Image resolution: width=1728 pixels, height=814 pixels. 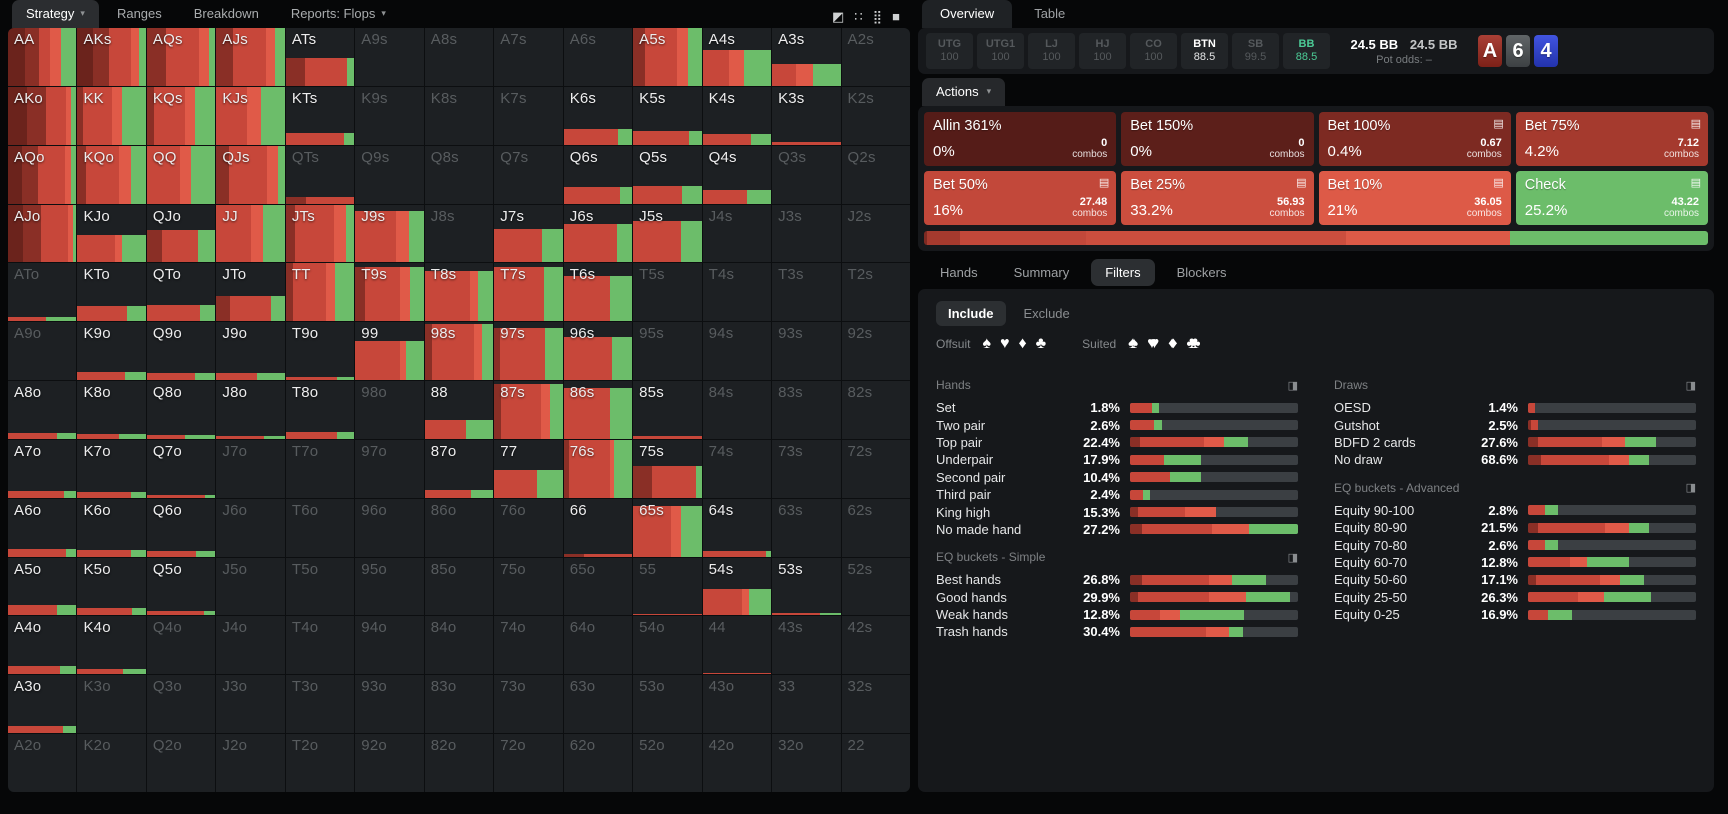 I want to click on matrix-cell-ATs: ATs, so click(x=320, y=57).